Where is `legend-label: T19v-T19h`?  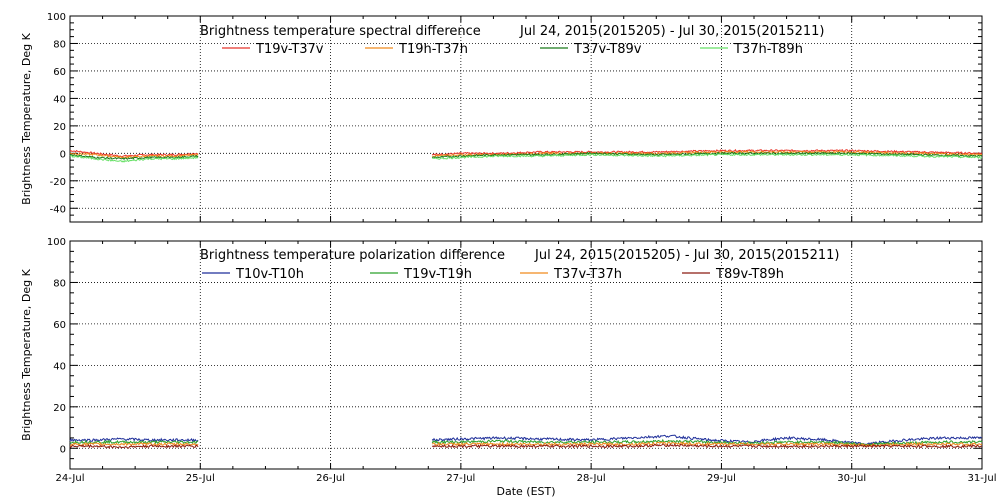 legend-label: T19v-T19h is located at coordinates (437, 274).